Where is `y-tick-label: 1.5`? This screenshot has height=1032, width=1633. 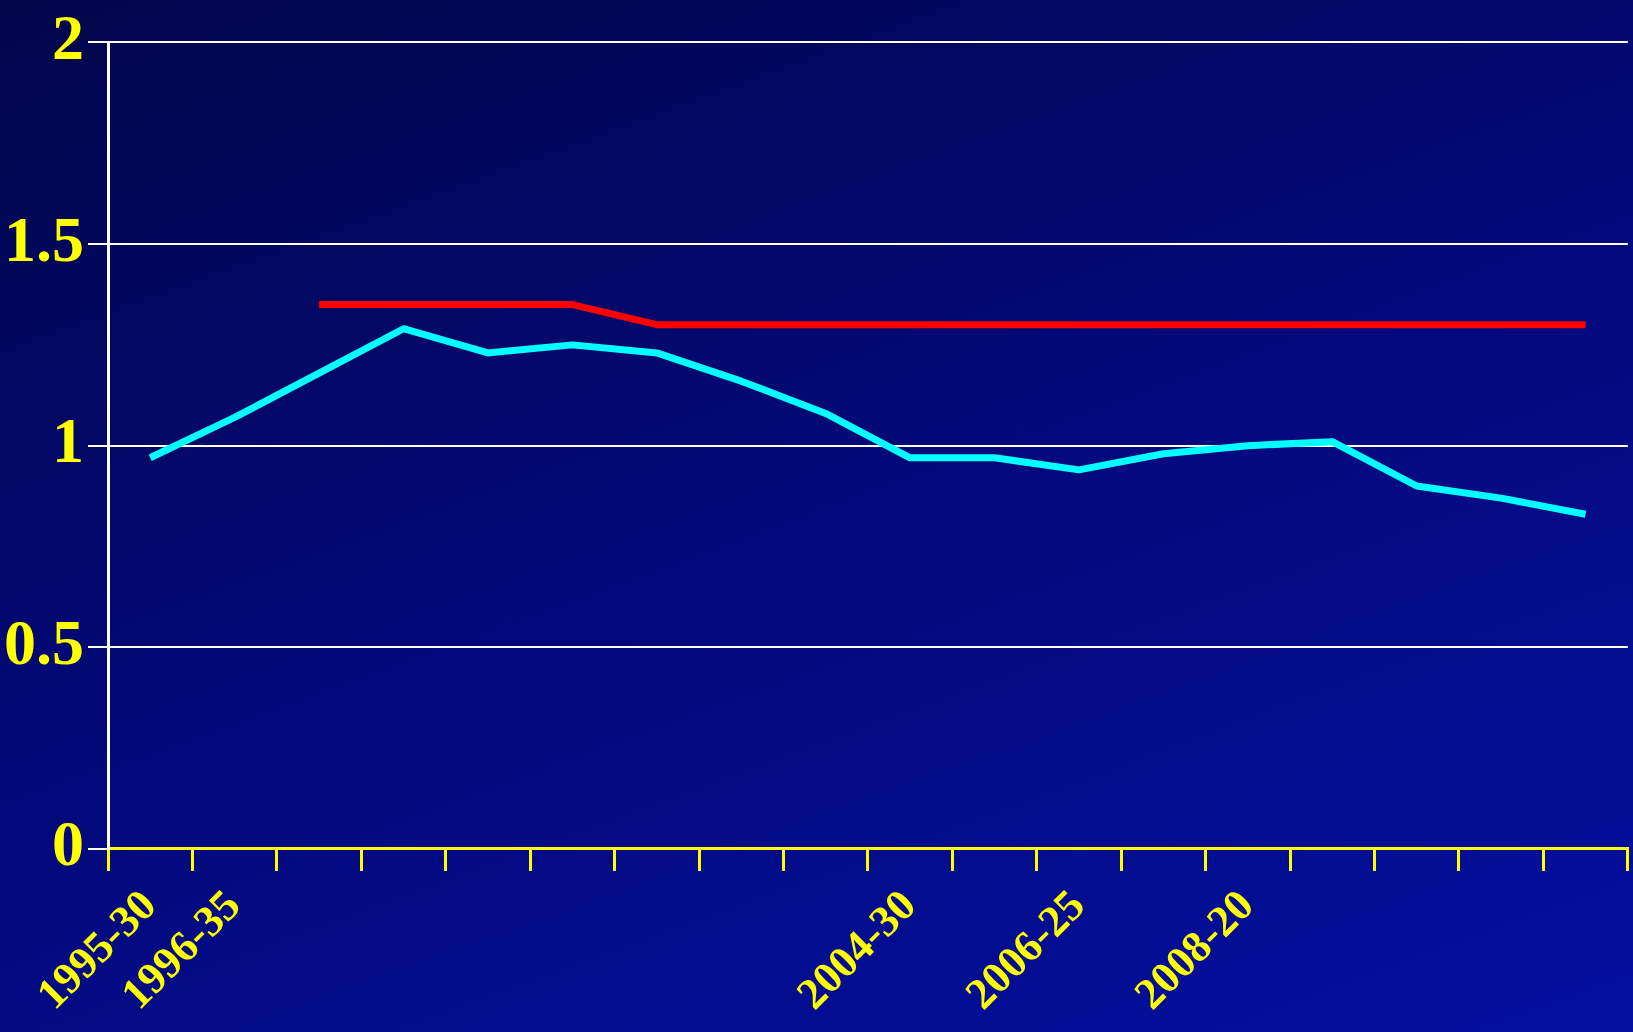 y-tick-label: 1.5 is located at coordinates (44, 239).